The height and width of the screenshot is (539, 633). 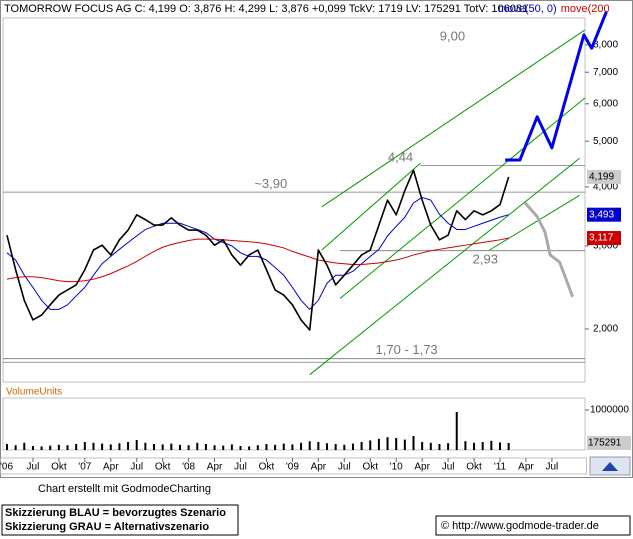 What do you see at coordinates (120, 520) in the screenshot?
I see `notes-box` at bounding box center [120, 520].